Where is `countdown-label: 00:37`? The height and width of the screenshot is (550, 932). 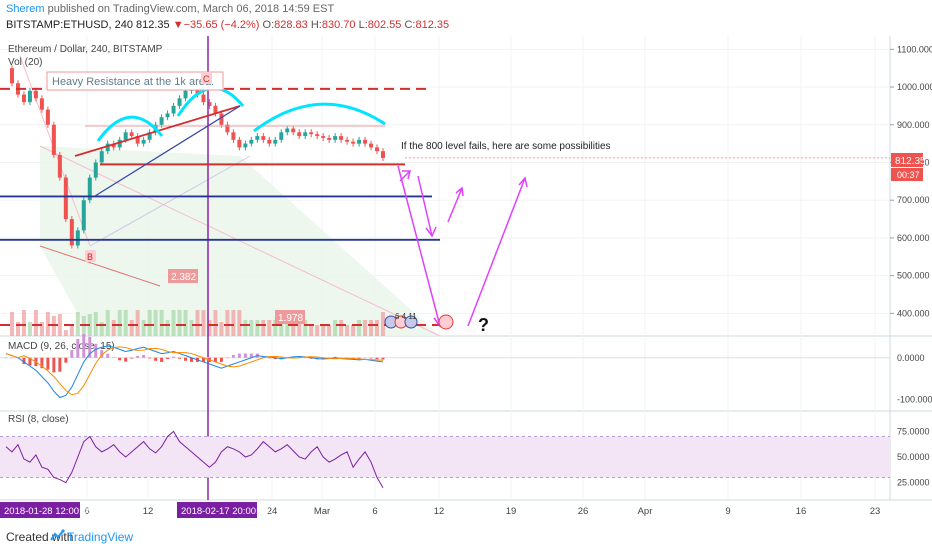
countdown-label: 00:37 is located at coordinates (908, 175).